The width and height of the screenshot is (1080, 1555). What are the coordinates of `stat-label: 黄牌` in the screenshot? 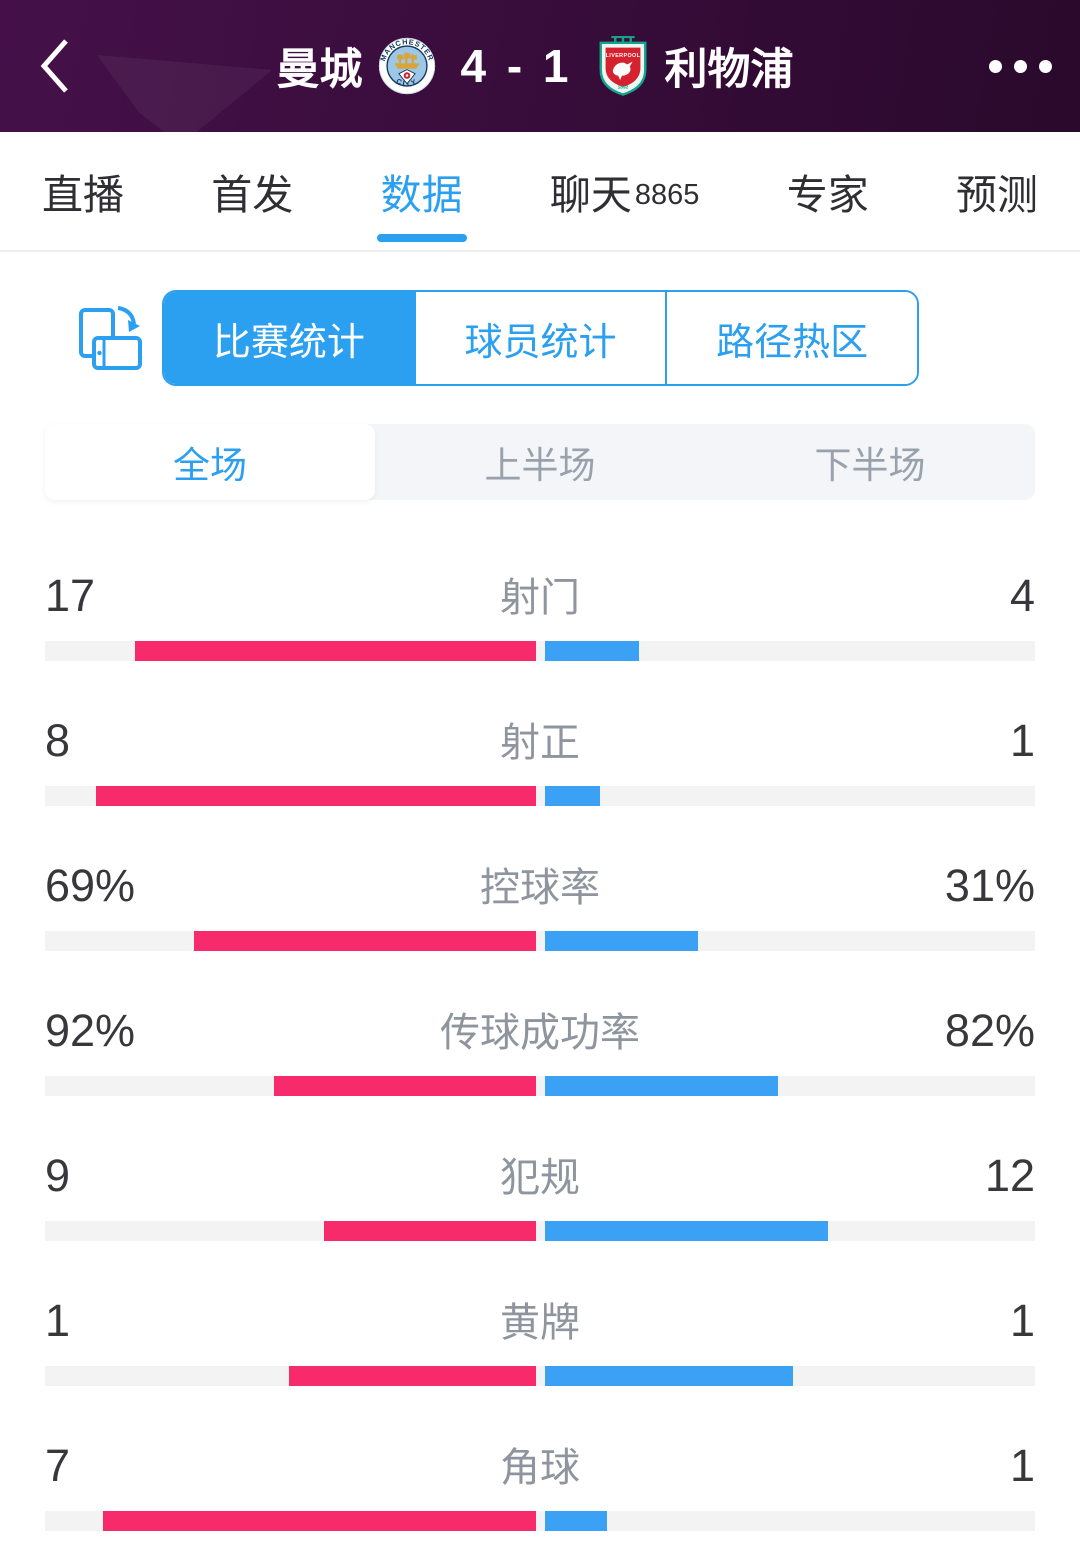 It's located at (540, 1323).